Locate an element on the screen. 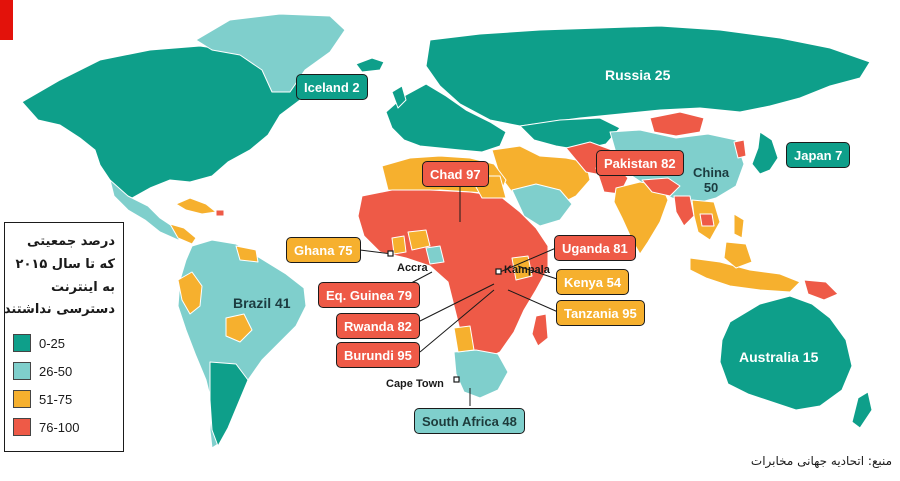 This screenshot has width=900, height=481. label-uganda: Uganda 81 is located at coordinates (595, 248).